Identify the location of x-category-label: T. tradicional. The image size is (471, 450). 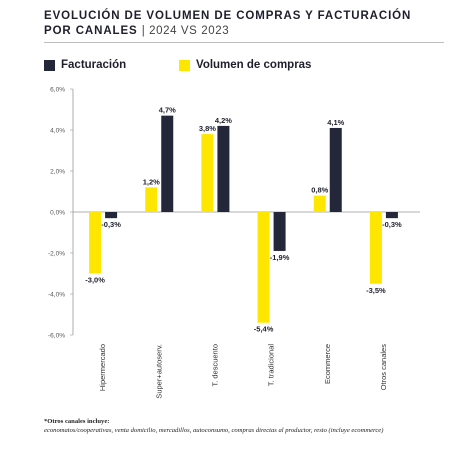
(271, 365).